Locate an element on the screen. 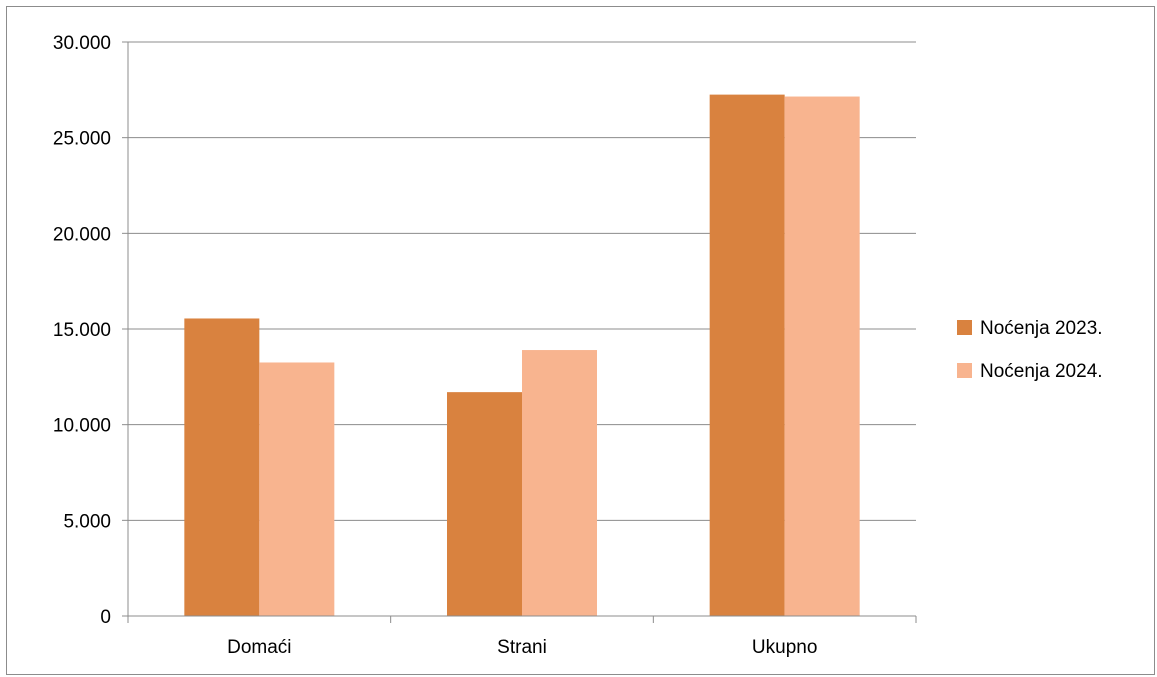 Image resolution: width=1157 pixels, height=677 pixels. y-tick-label: 10.000 is located at coordinates (82, 426).